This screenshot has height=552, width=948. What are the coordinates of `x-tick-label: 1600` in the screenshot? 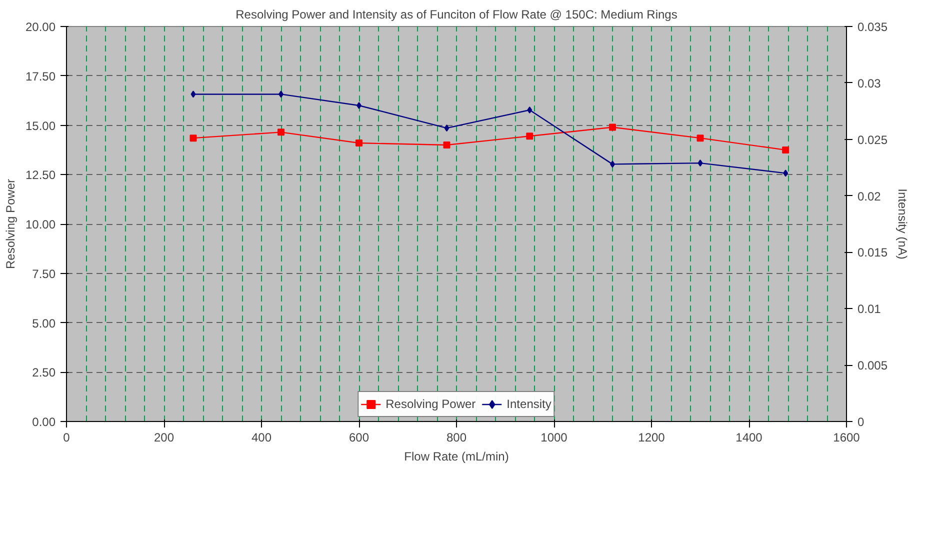 It's located at (846, 437).